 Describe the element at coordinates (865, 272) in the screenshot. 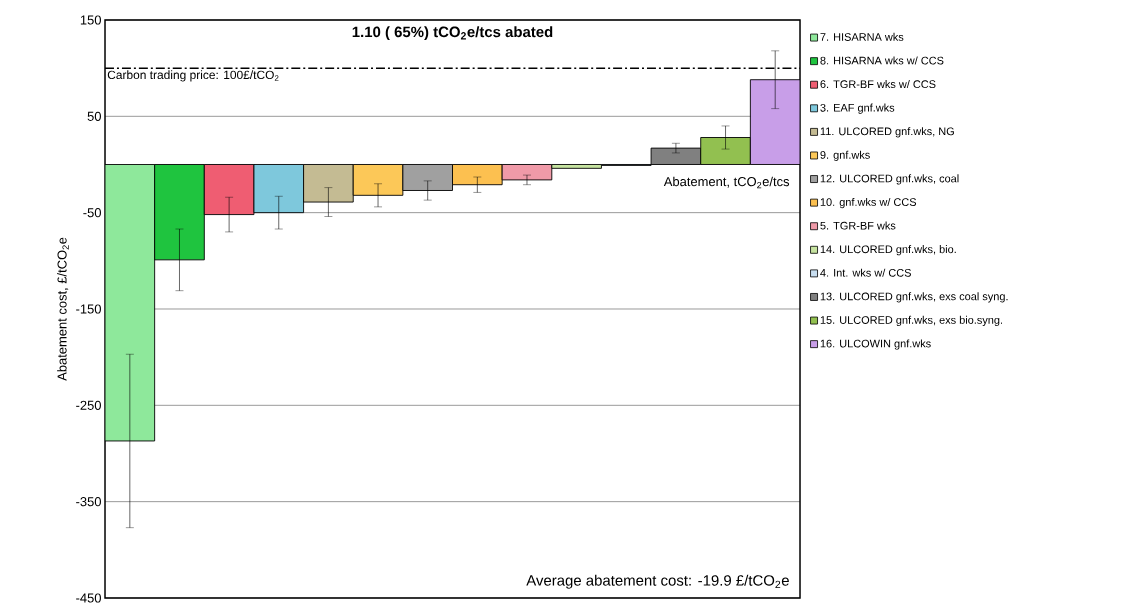

I see `legend-label: 4. Int. wks w/ CCS` at that location.